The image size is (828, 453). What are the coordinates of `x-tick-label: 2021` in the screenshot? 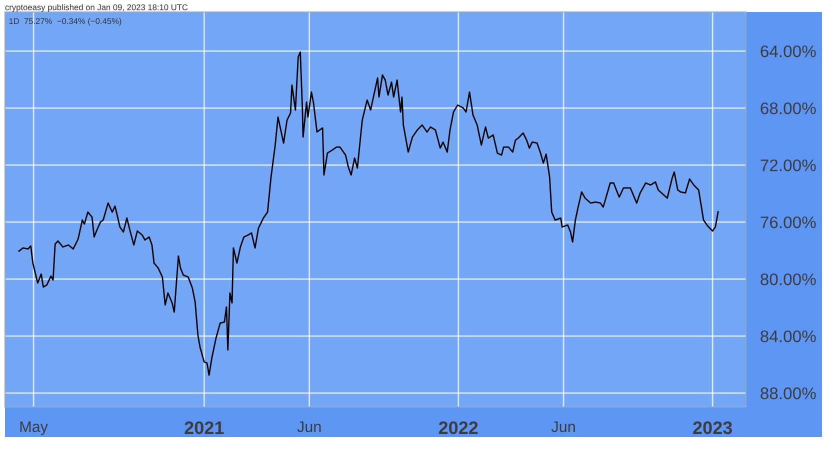 It's located at (204, 427).